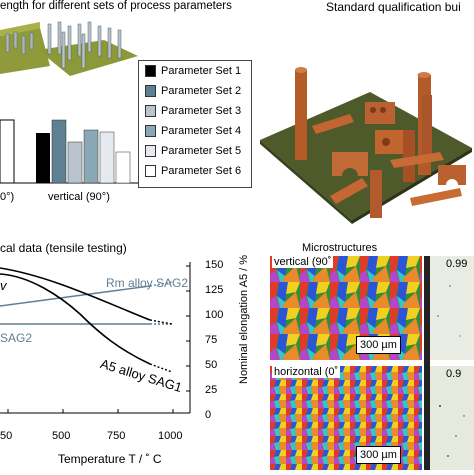  Describe the element at coordinates (7, 151) in the screenshot. I see `bar-horizontal-set6` at that location.